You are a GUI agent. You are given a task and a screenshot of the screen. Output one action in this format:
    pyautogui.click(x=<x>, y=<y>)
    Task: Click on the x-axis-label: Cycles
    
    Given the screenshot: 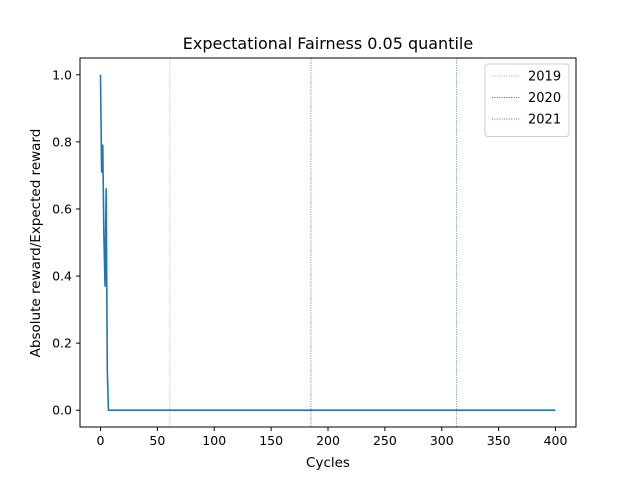 What is the action you would take?
    pyautogui.click(x=328, y=463)
    